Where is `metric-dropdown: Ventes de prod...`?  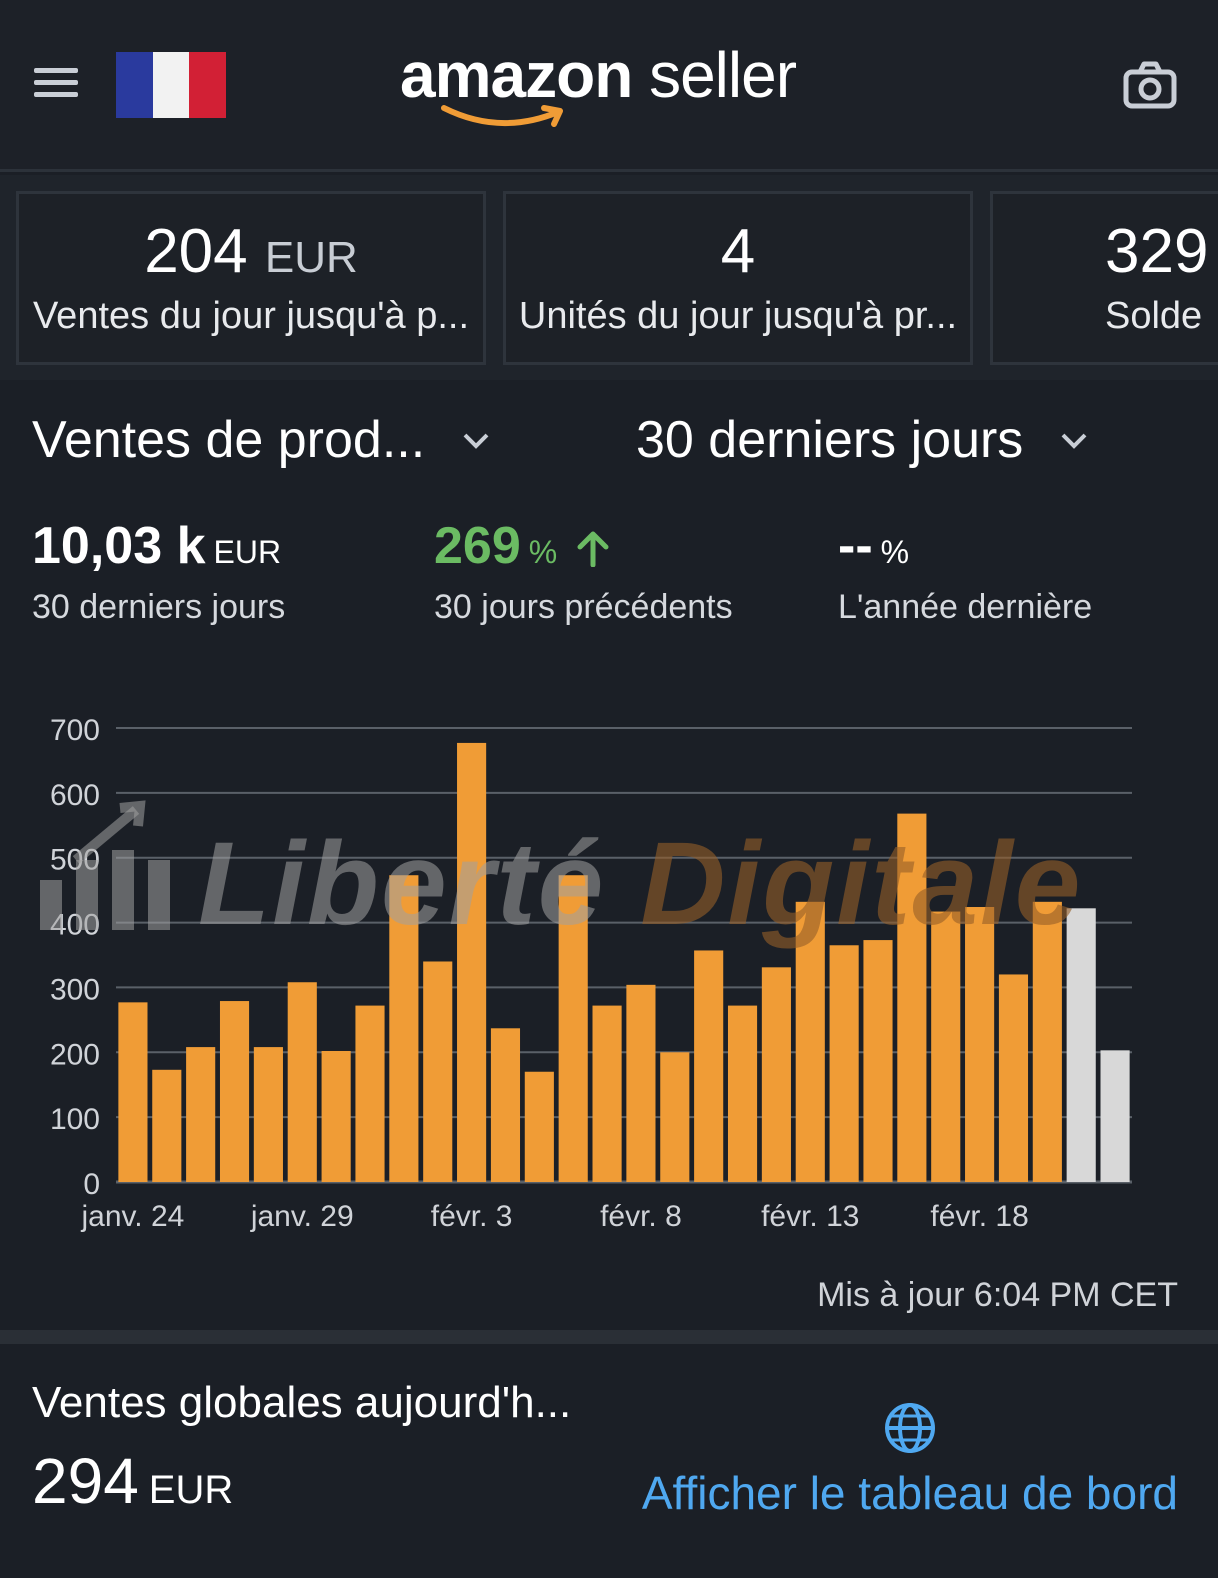
metric-dropdown: Ventes de prod... is located at coordinates (262, 440).